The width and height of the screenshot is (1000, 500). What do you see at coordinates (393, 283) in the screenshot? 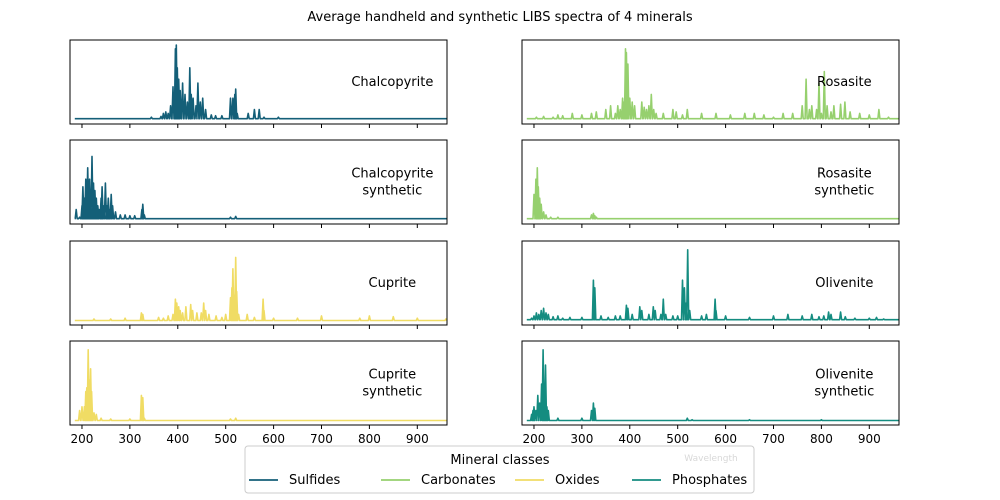
I see `panel-label: Cuprite` at bounding box center [393, 283].